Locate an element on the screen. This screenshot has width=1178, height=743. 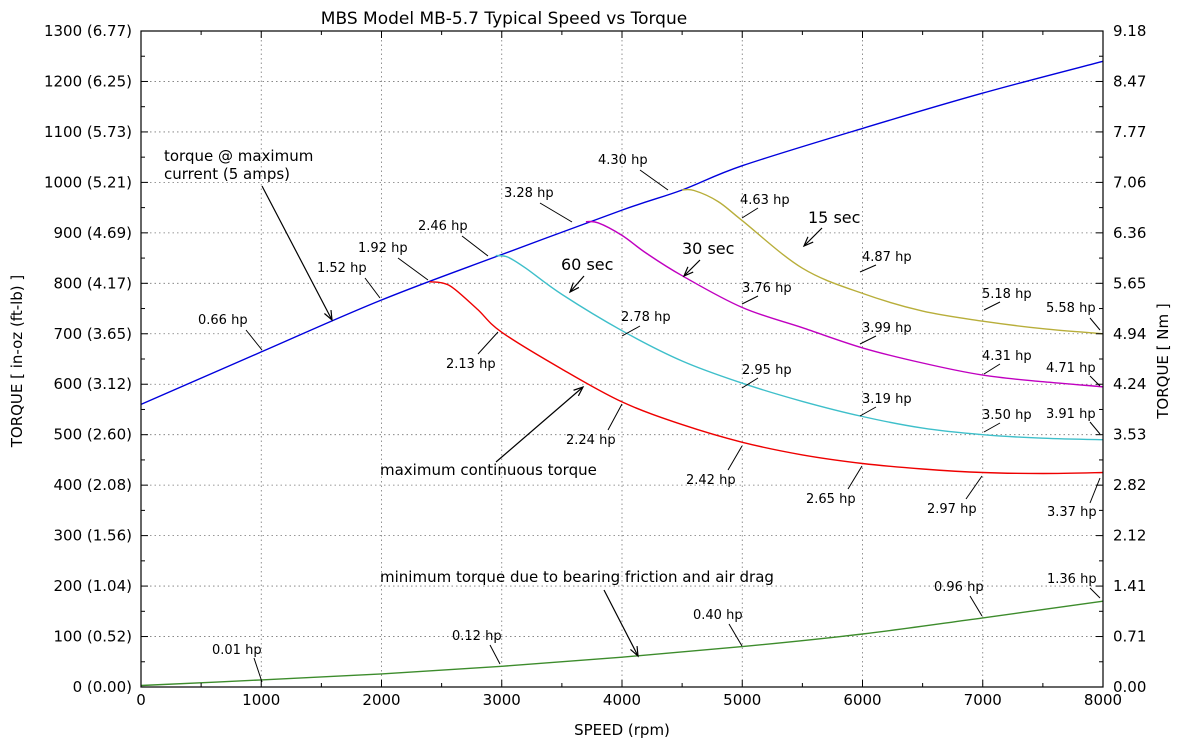
hp-label: 4.30 hp is located at coordinates (623, 160).